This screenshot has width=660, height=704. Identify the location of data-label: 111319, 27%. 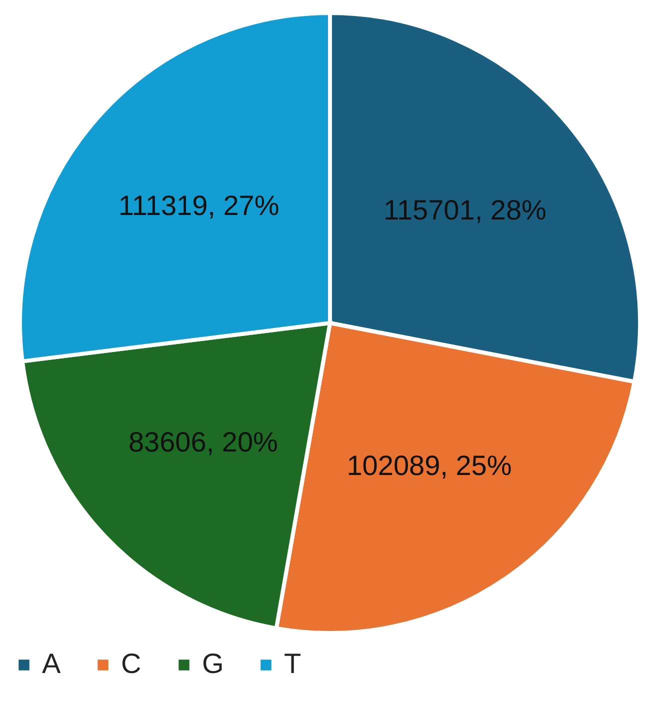
(199, 206).